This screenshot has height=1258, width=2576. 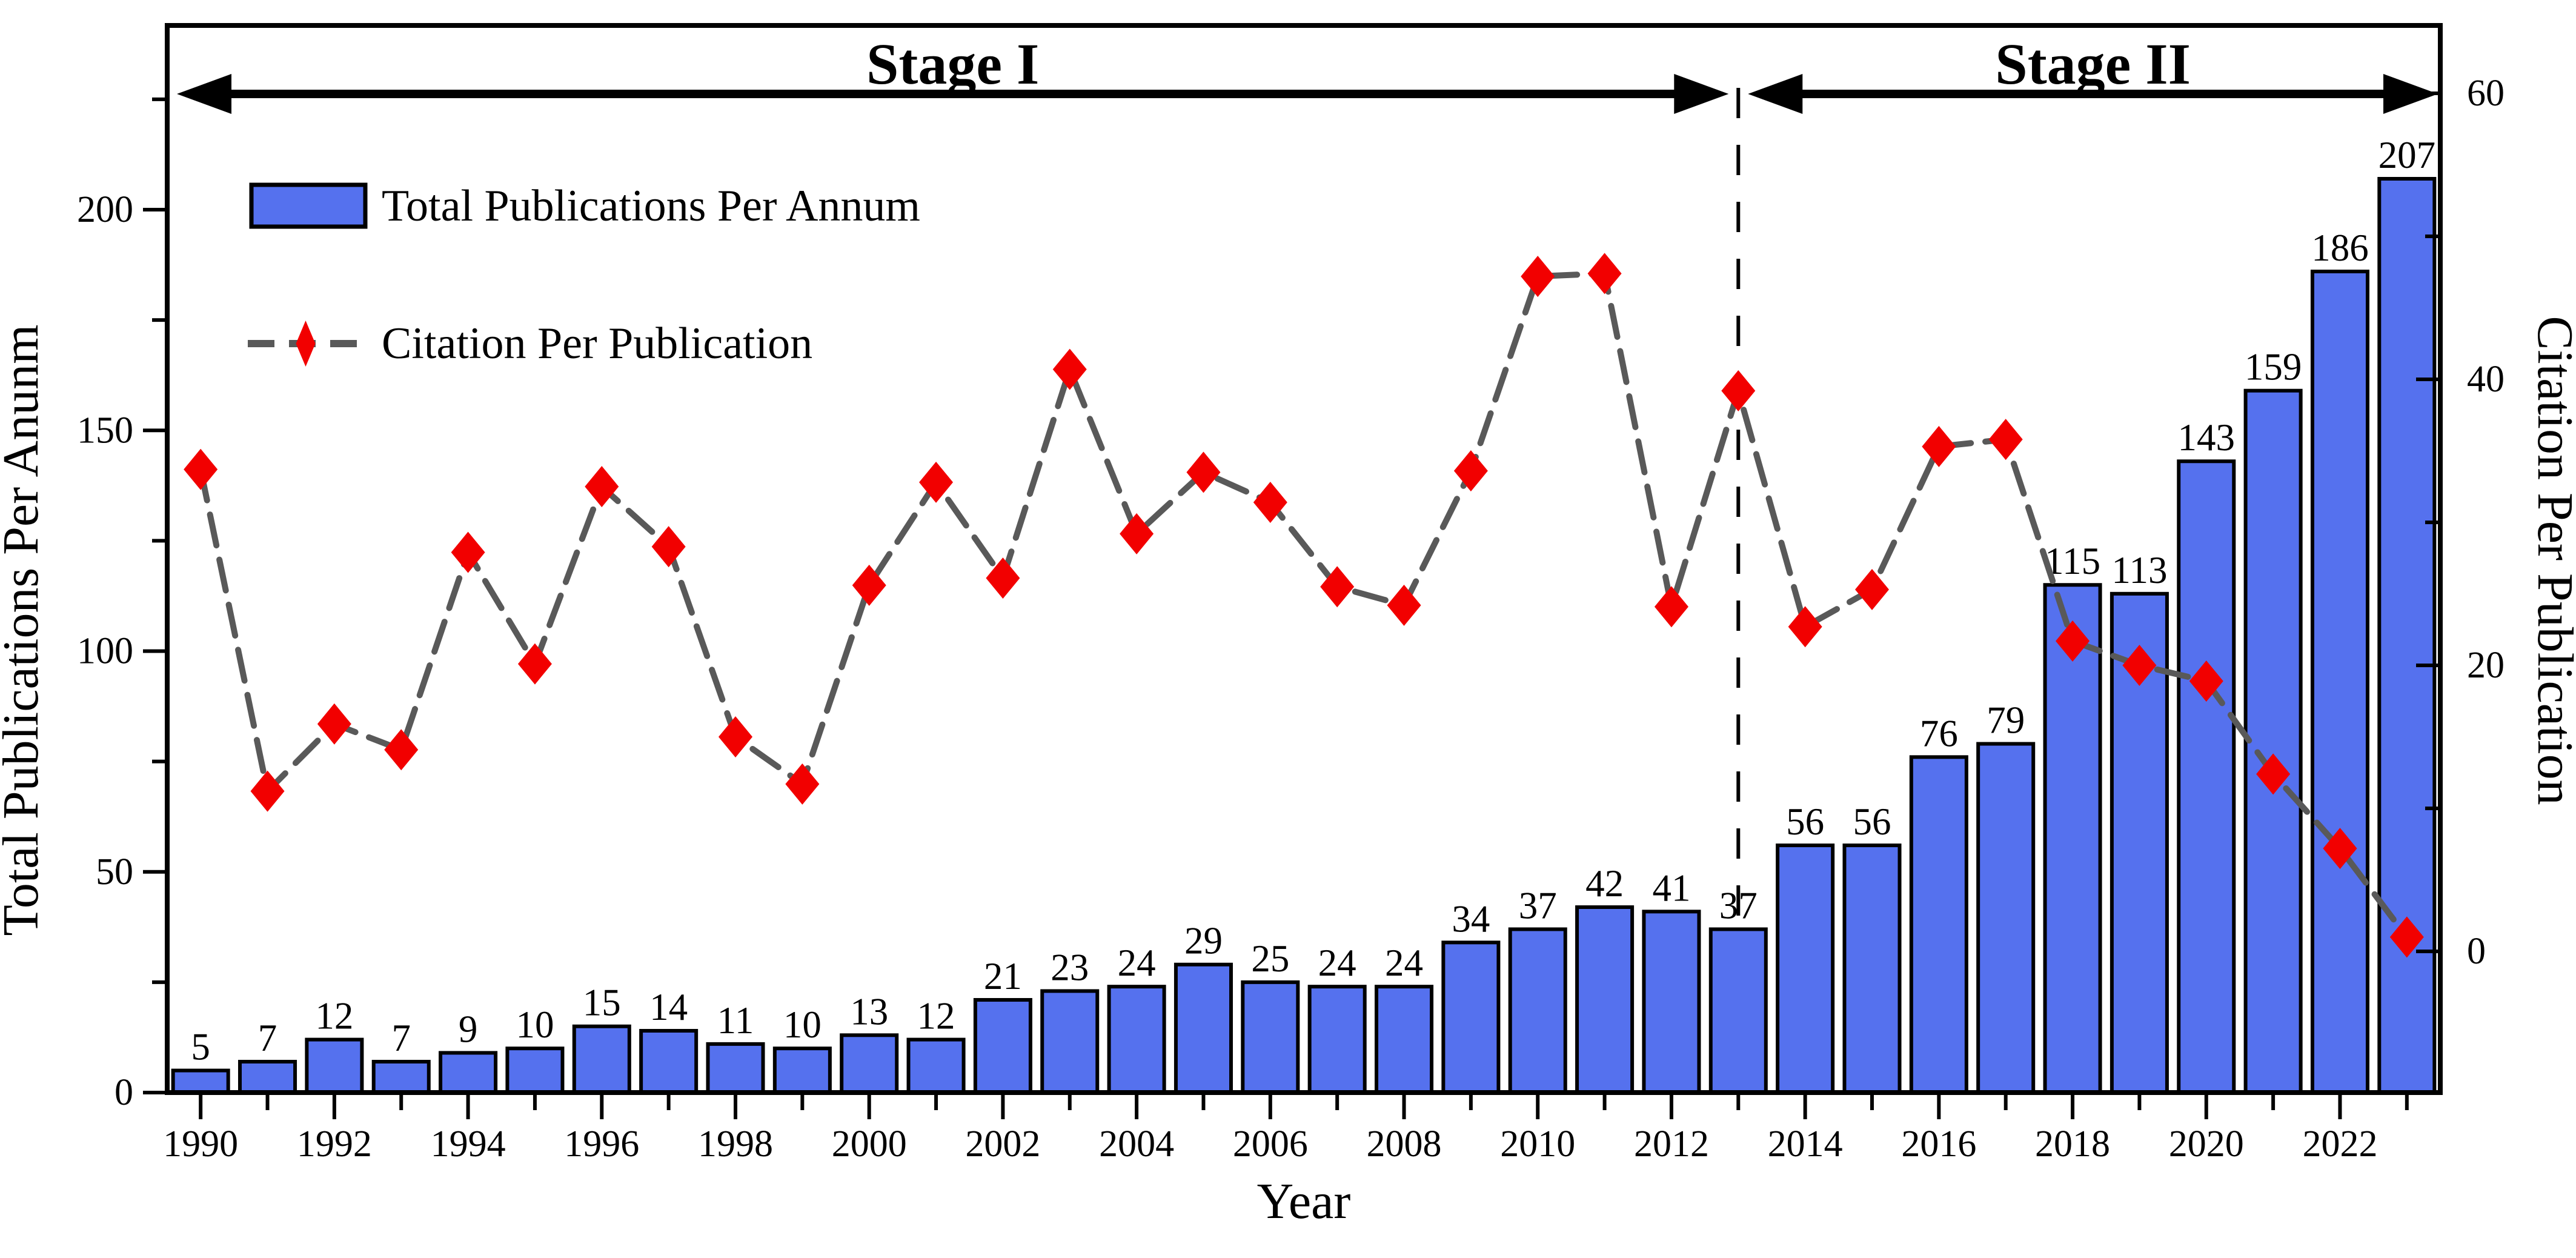 I want to click on legend-line-label: Citation Per Publication, so click(x=597, y=343).